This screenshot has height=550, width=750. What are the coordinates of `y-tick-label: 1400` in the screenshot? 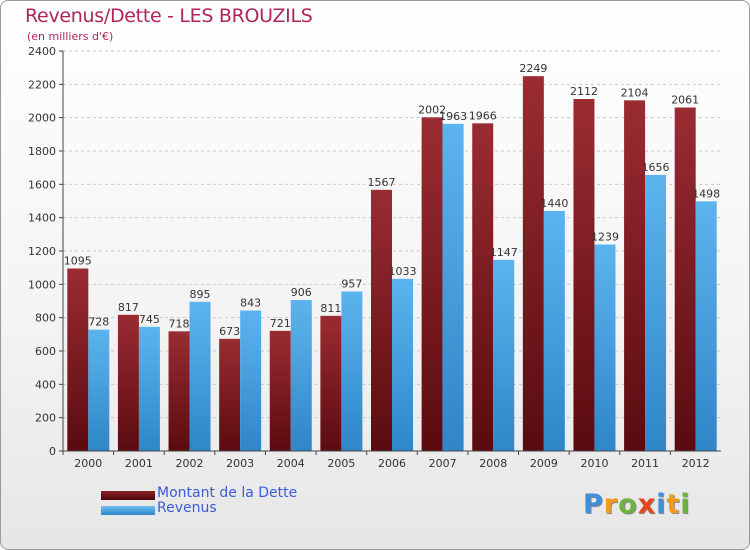 It's located at (42, 218).